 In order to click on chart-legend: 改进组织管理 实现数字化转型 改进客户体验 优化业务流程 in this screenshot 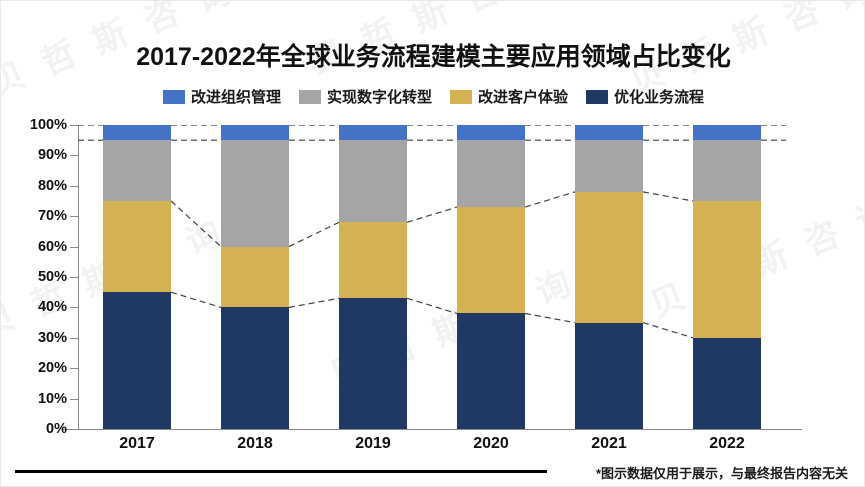, I will do `click(432, 96)`.